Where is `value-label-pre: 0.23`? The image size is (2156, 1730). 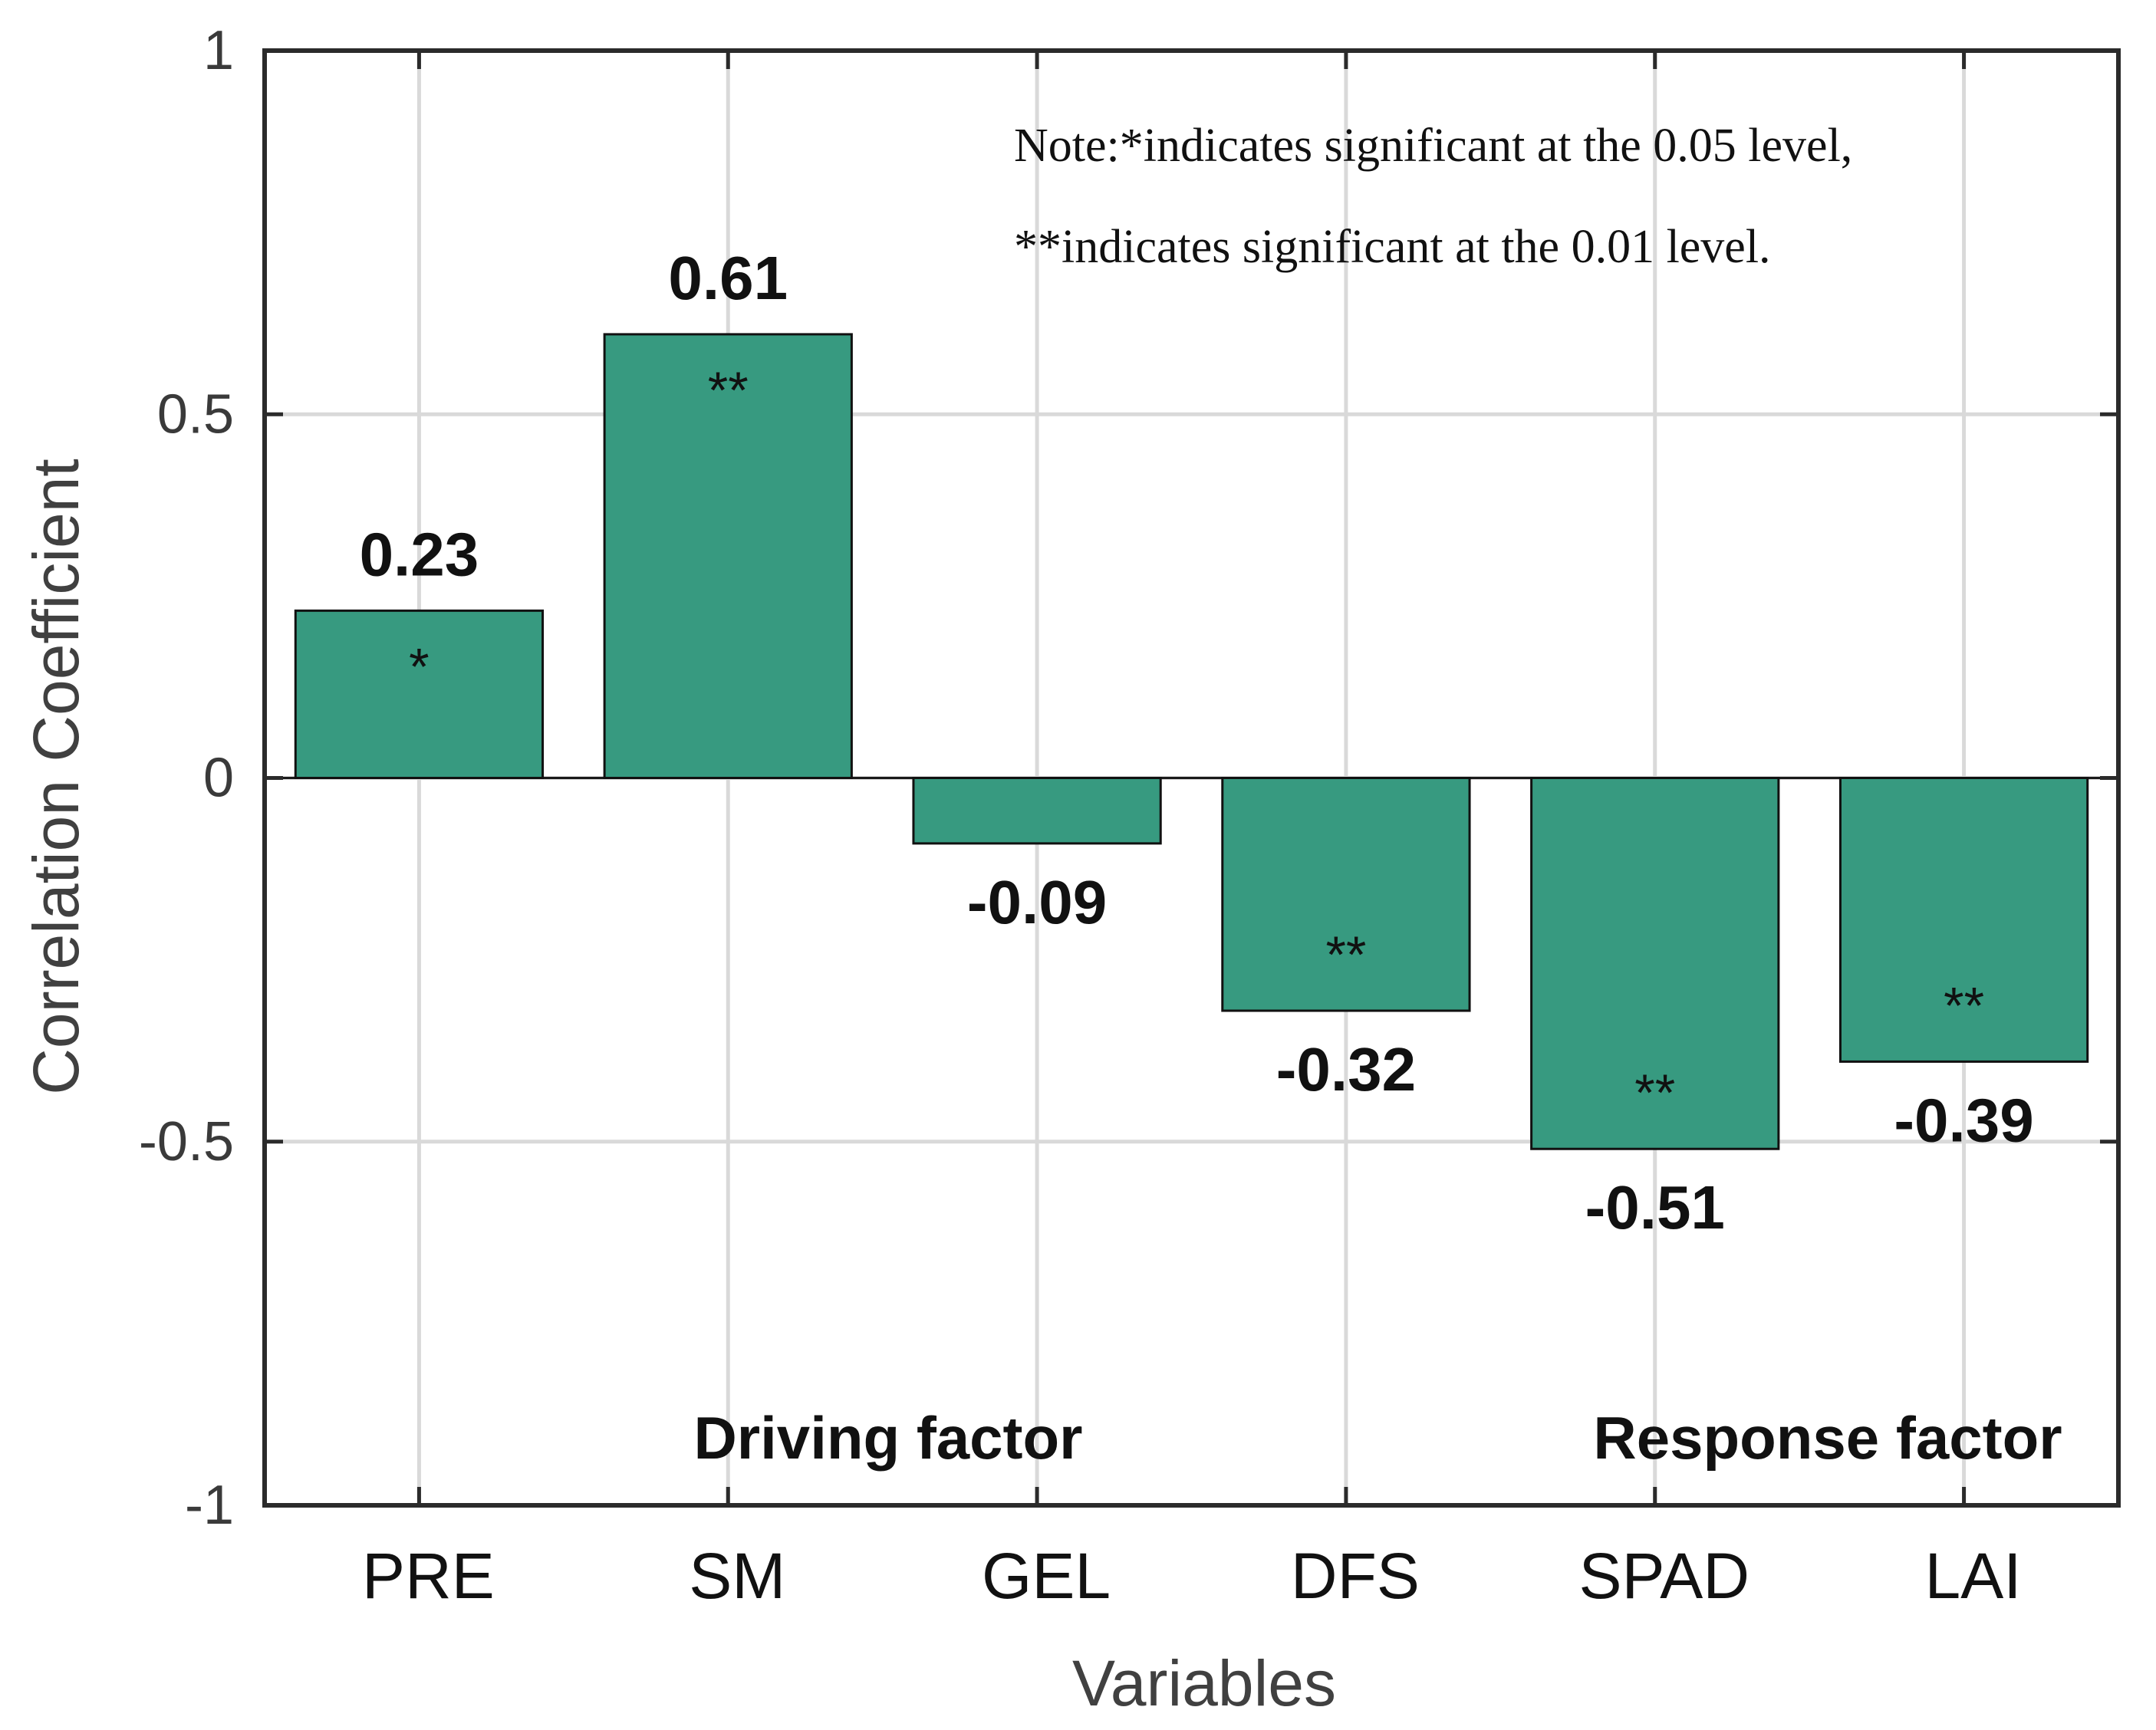 value-label-pre: 0.23 is located at coordinates (419, 554).